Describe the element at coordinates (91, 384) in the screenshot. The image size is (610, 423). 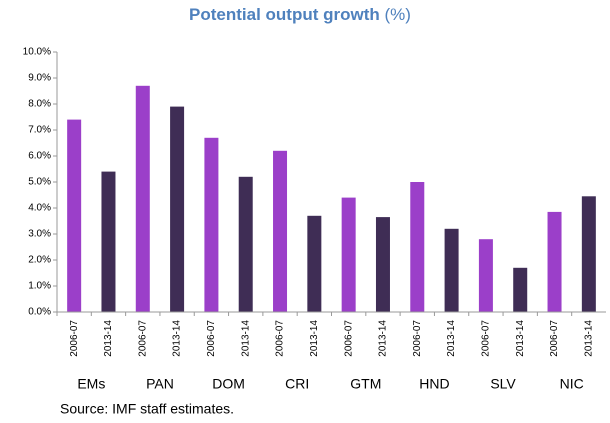
I see `group-label: EMs` at that location.